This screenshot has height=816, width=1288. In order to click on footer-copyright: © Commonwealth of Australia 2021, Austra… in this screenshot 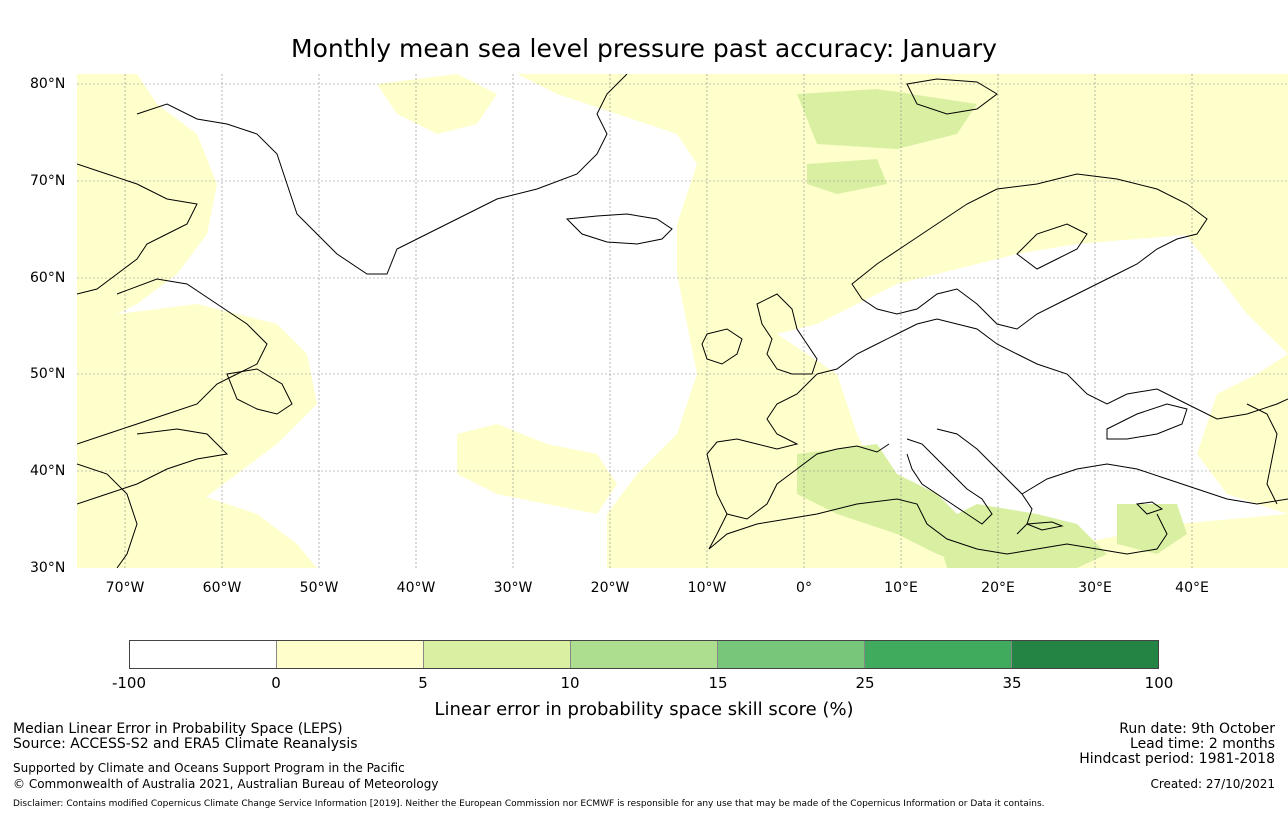, I will do `click(226, 784)`.